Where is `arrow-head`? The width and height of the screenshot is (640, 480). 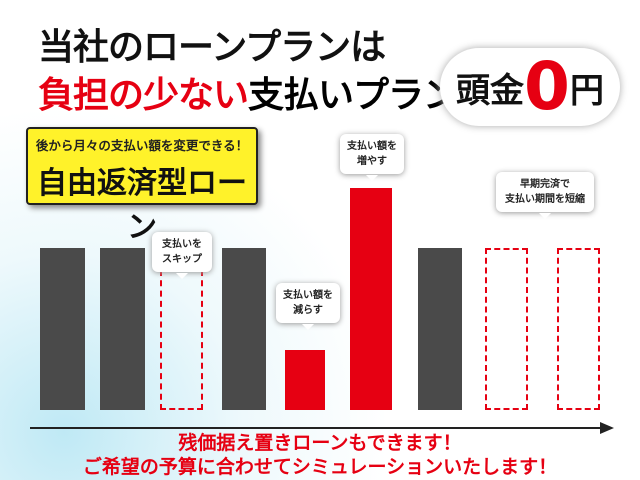
arrow-head is located at coordinates (607, 428).